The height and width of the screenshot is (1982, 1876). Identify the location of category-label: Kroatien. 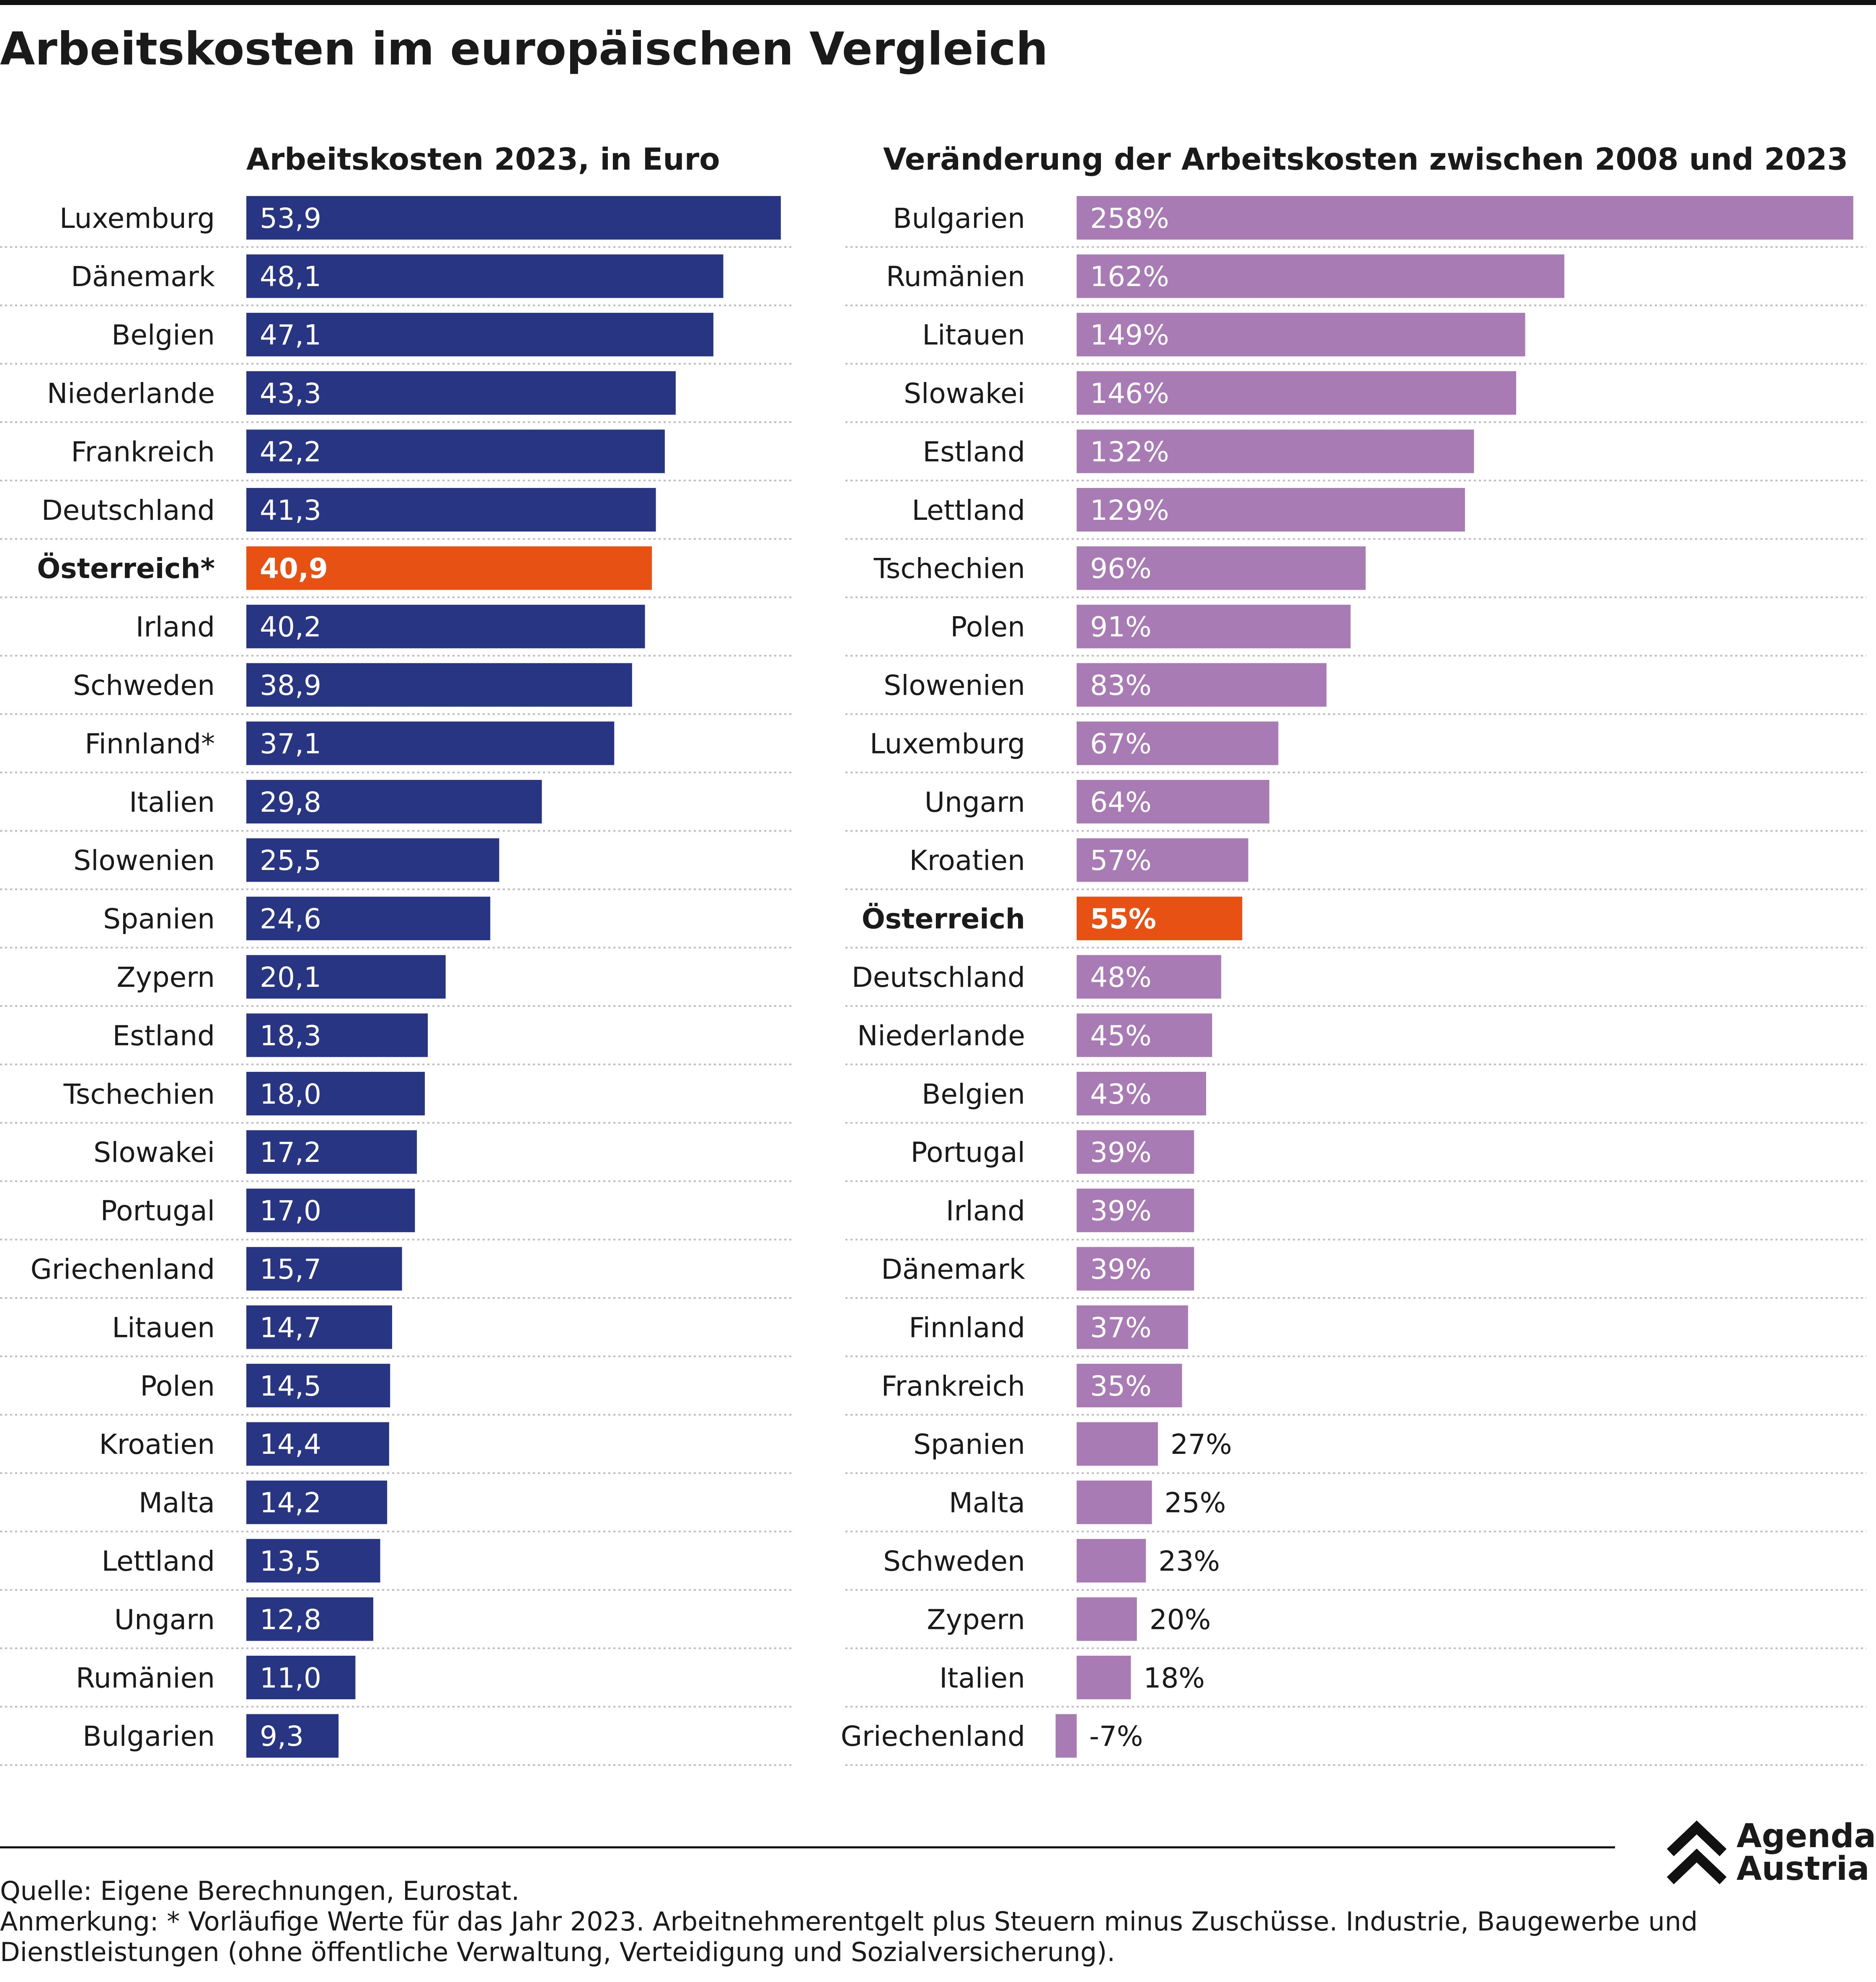
(157, 1444).